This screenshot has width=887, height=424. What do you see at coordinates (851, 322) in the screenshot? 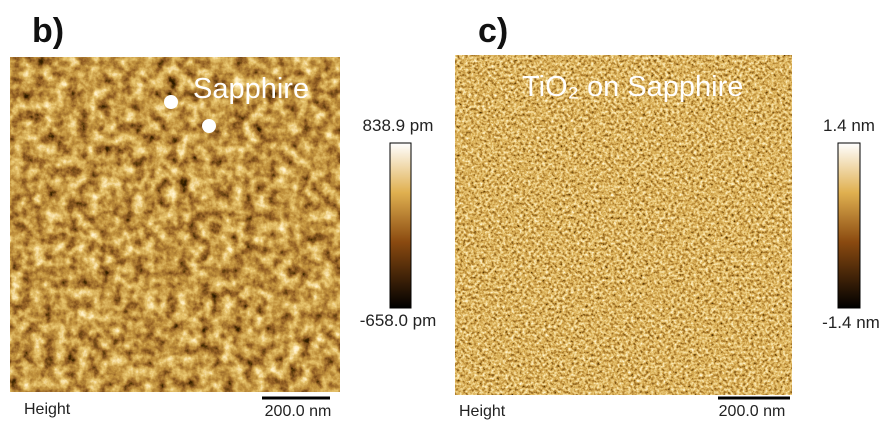
I see `colorbar-min: -1.4 nm` at bounding box center [851, 322].